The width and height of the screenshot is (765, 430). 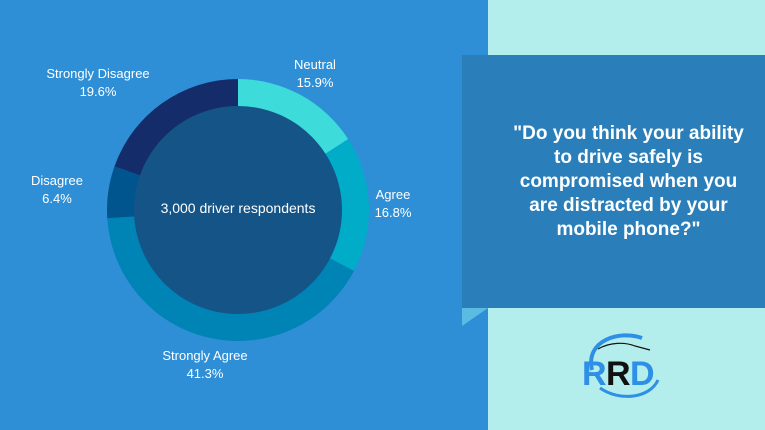 I want to click on slice-name: Neutral, so click(x=315, y=64).